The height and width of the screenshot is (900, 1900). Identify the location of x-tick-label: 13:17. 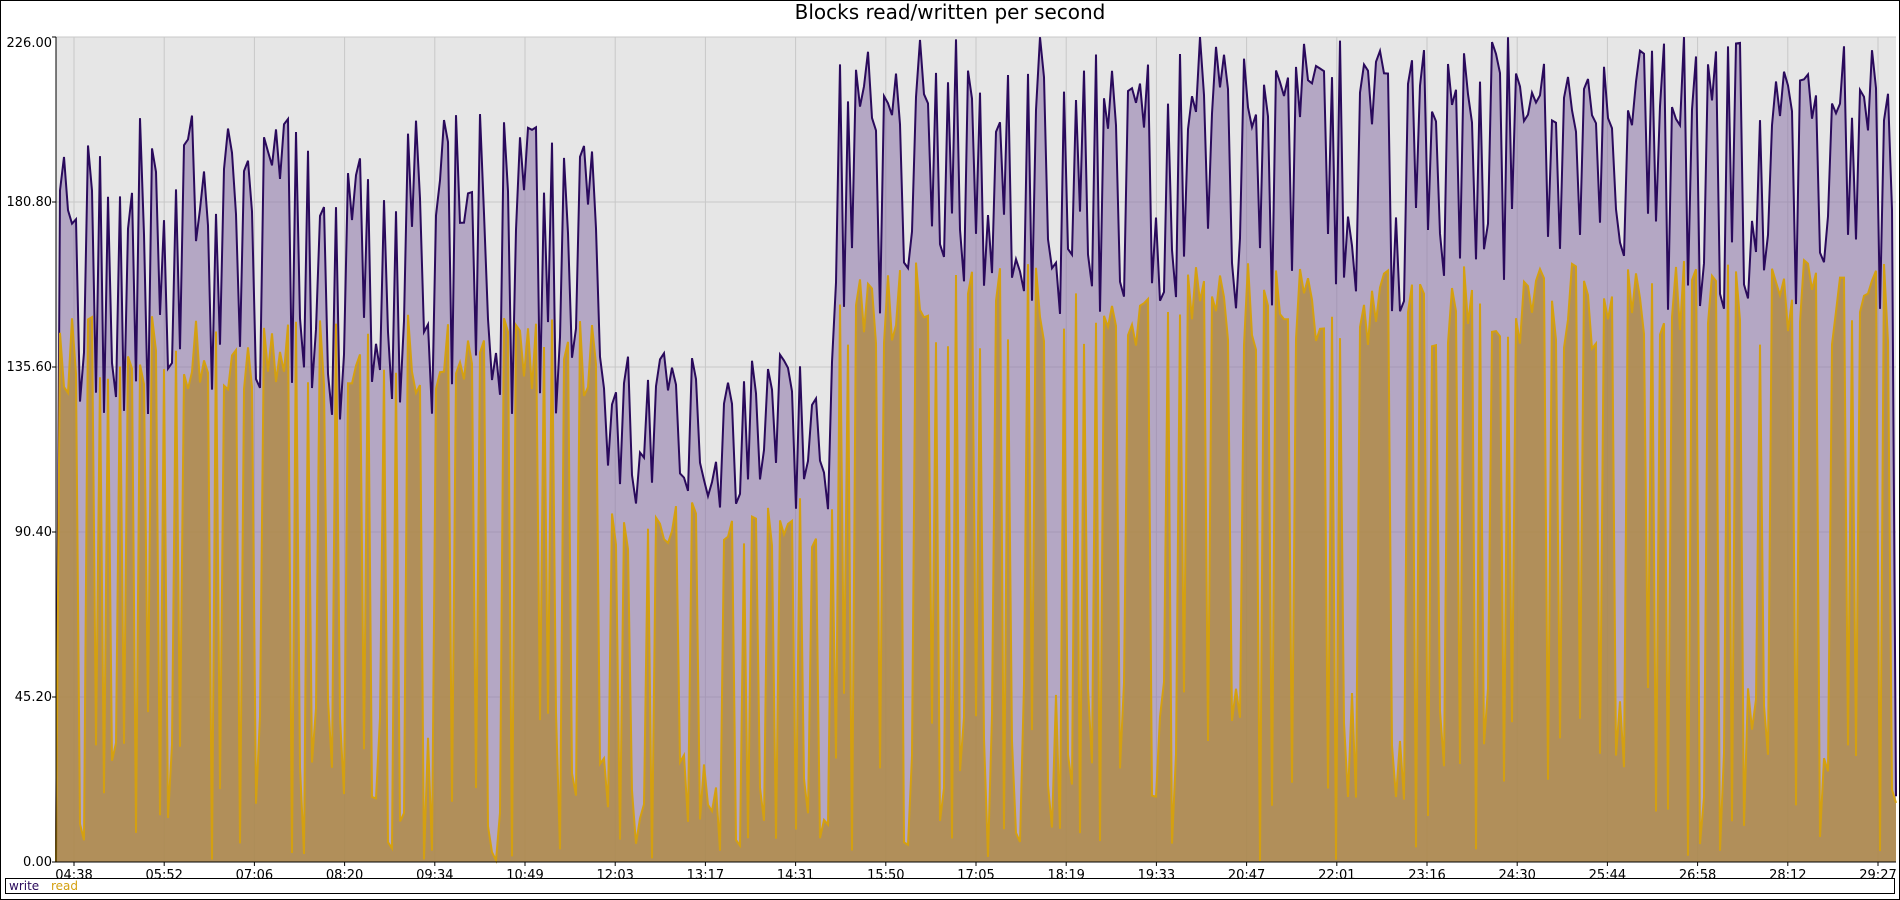
(705, 873).